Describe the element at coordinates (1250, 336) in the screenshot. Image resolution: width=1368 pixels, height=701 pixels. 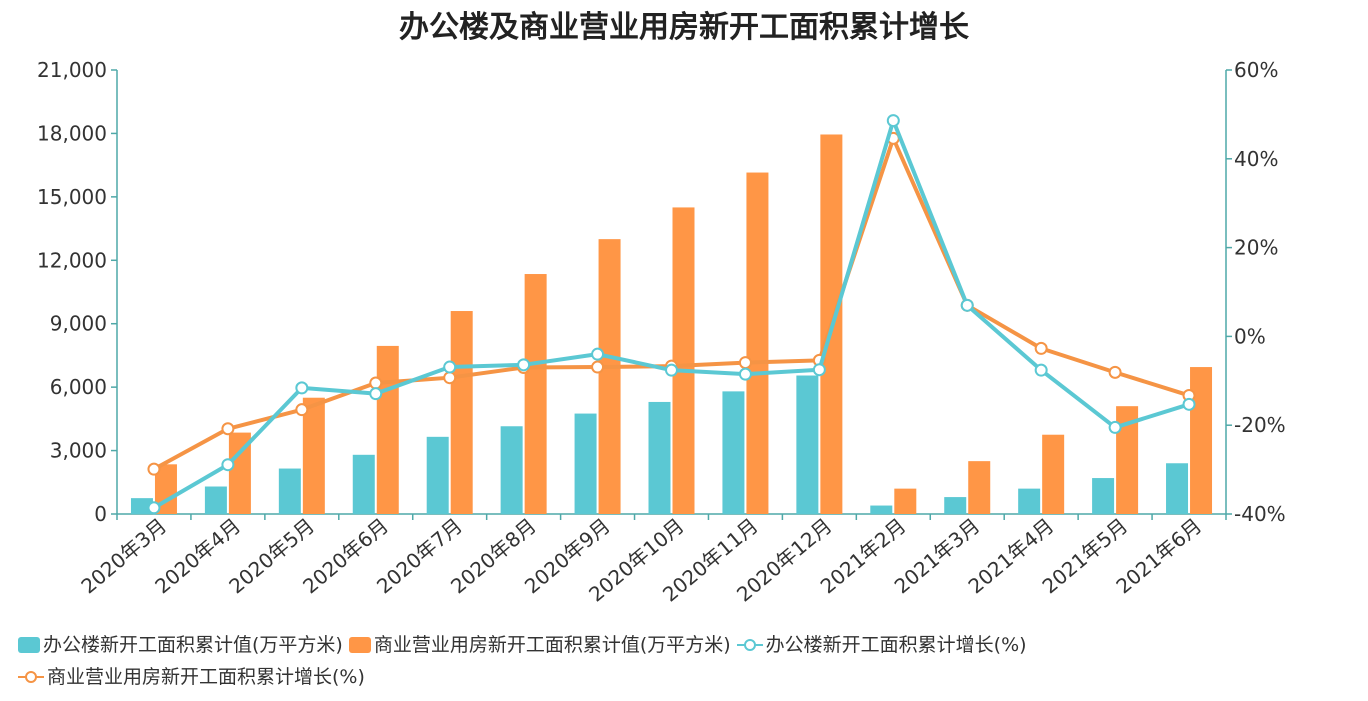
I see `y-tick-label-right: 0%` at that location.